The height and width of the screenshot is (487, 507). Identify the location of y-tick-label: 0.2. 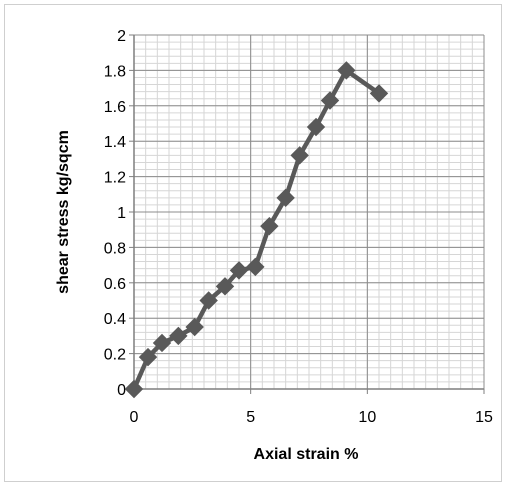
(115, 355).